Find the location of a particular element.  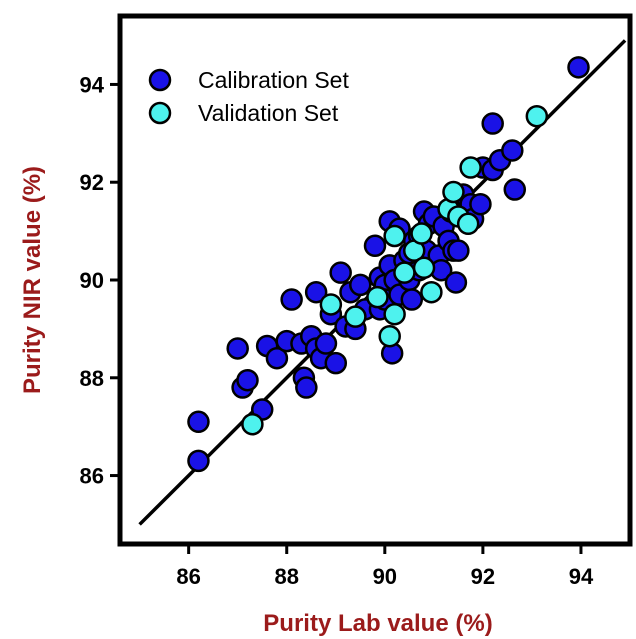

legend-marker-calibration is located at coordinates (160, 80).